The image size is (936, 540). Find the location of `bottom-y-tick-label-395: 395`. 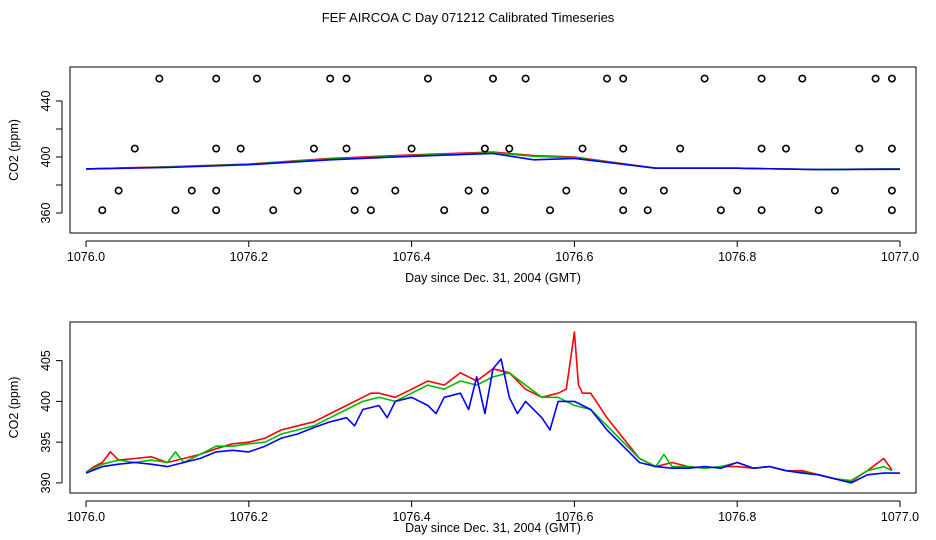

bottom-y-tick-label-395: 395 is located at coordinates (46, 442).